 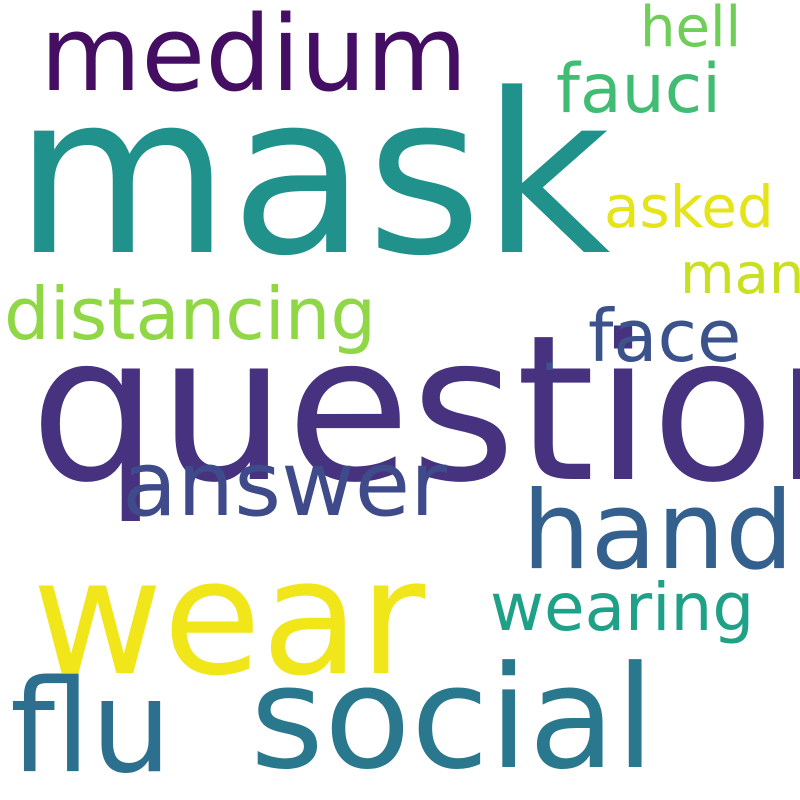 I want to click on word-social: social, so click(x=452, y=718).